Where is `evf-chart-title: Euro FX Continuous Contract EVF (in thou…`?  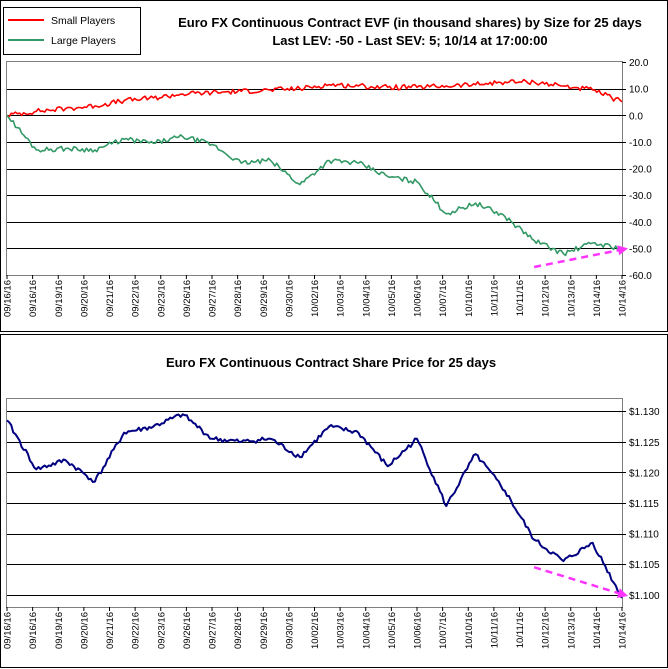 evf-chart-title: Euro FX Continuous Contract EVF (in thou… is located at coordinates (410, 22).